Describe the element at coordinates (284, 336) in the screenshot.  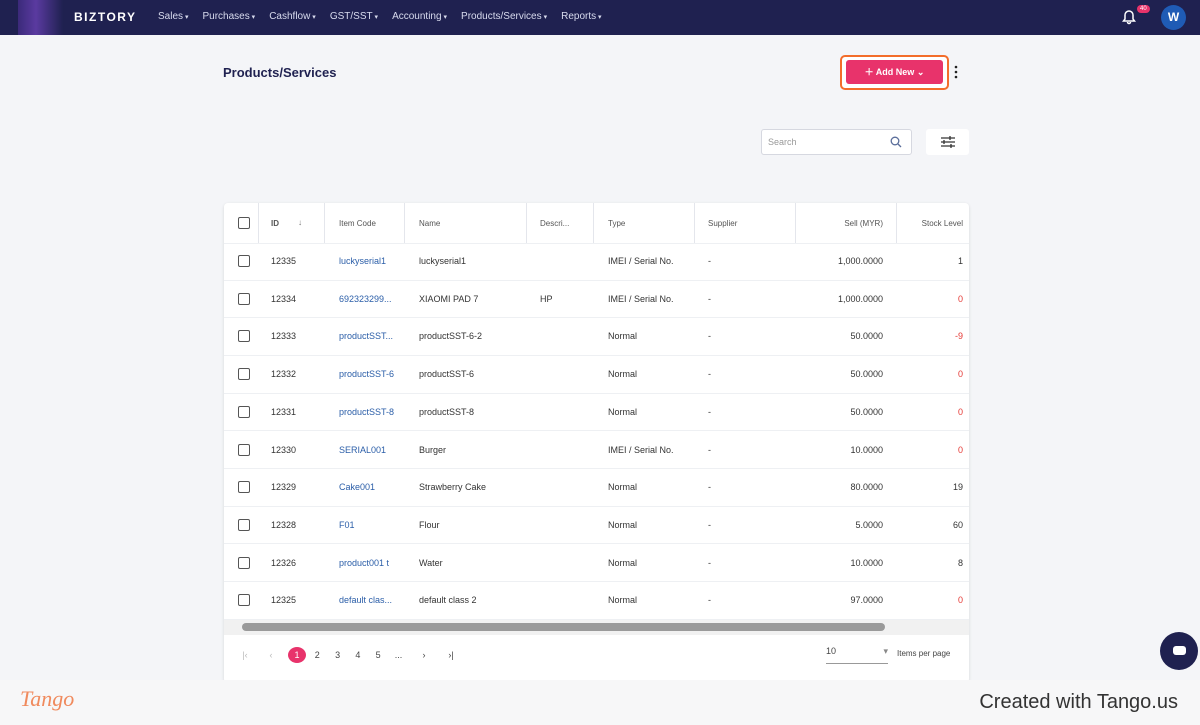
I see `cell: 12333` at that location.